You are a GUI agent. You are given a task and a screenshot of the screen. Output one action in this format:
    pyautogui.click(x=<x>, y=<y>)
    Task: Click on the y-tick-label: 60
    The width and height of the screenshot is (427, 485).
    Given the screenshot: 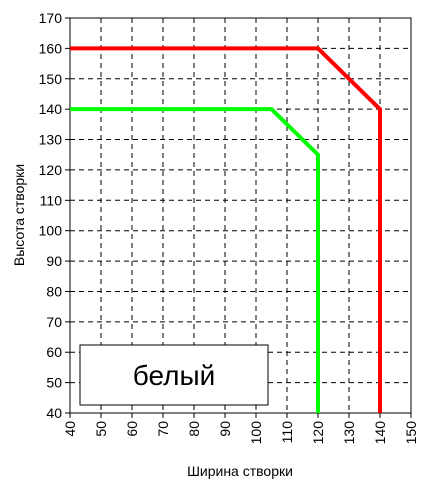 What is the action you would take?
    pyautogui.click(x=54, y=352)
    